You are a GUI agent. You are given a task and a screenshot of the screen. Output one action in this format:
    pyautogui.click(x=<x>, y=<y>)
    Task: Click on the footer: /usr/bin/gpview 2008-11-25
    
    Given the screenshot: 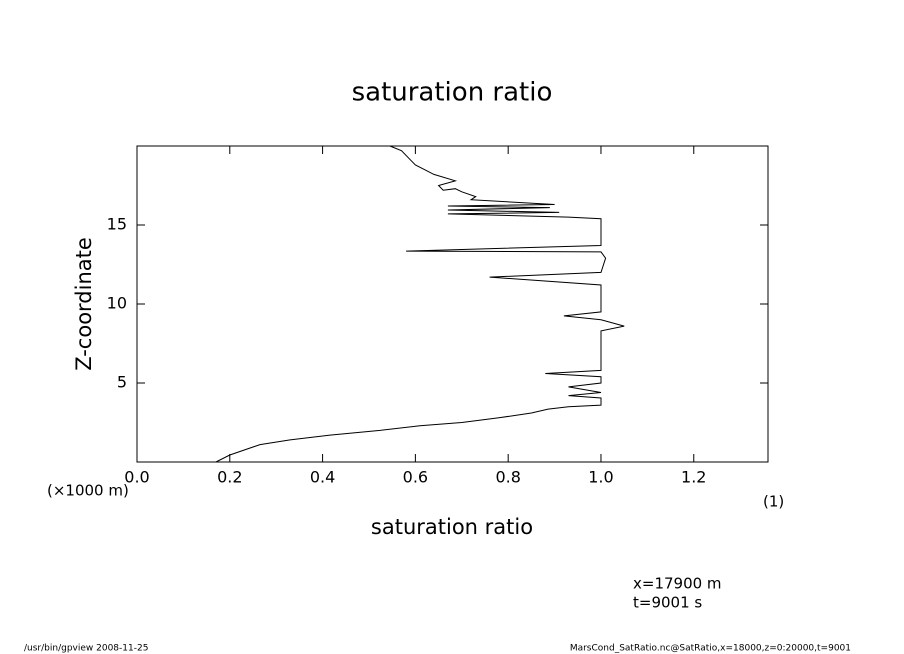 What is the action you would take?
    pyautogui.click(x=86, y=649)
    